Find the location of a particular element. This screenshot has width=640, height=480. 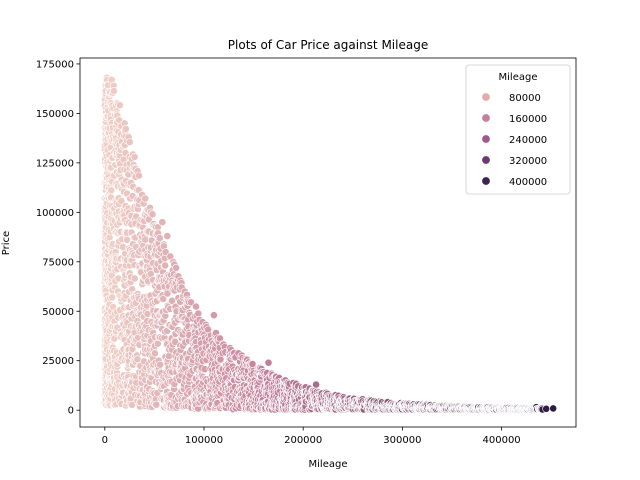

x-tick-label: 200000 is located at coordinates (303, 440).